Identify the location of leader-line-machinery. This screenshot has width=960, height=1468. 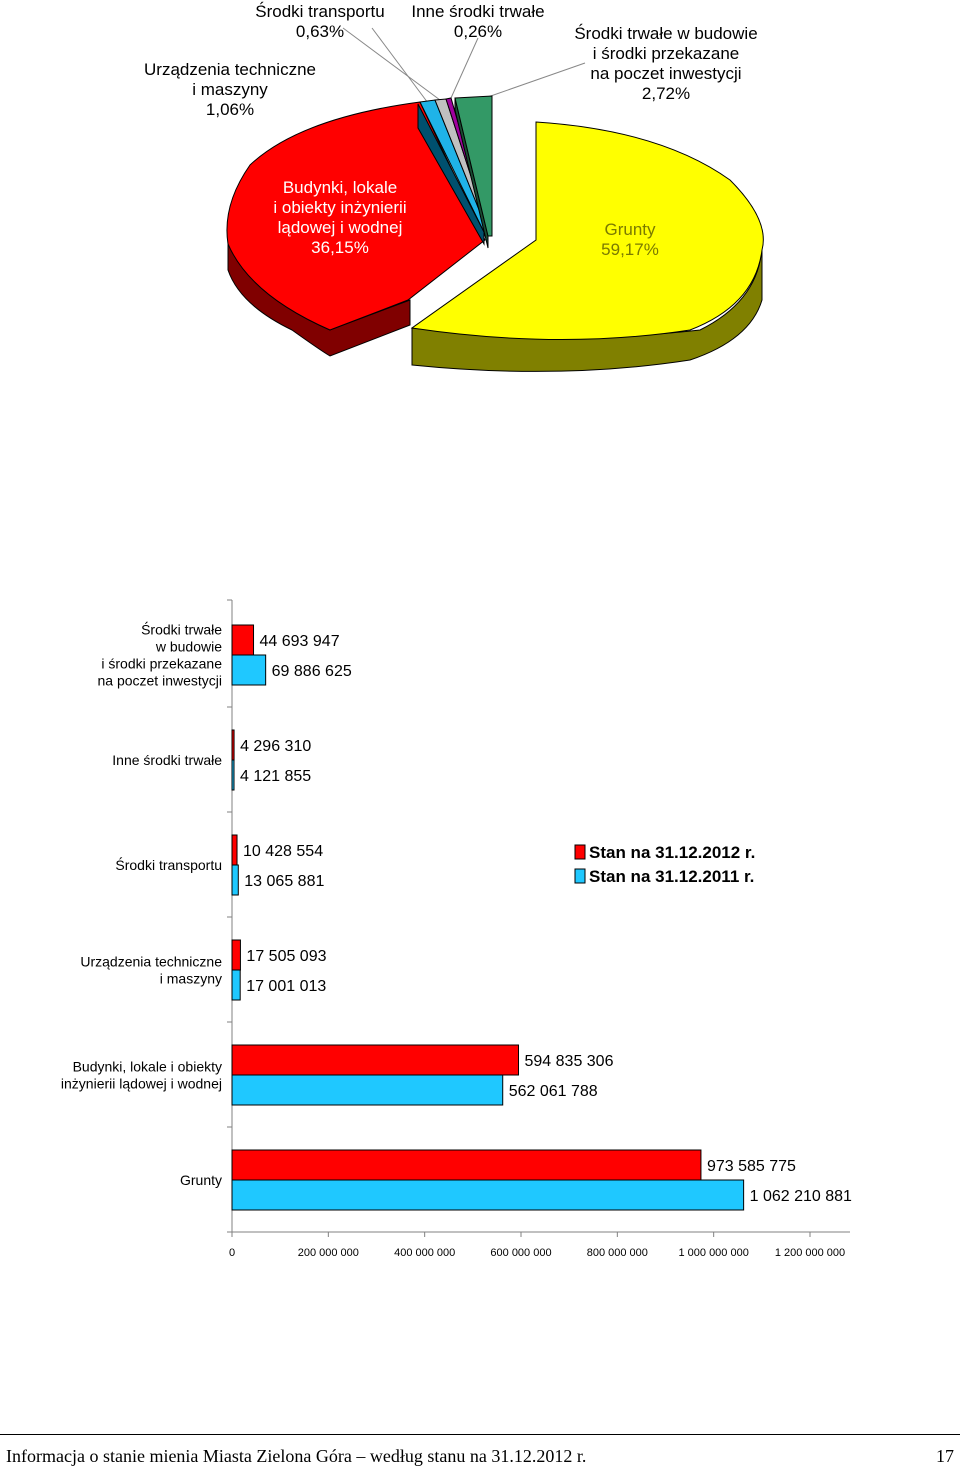
(400, 65).